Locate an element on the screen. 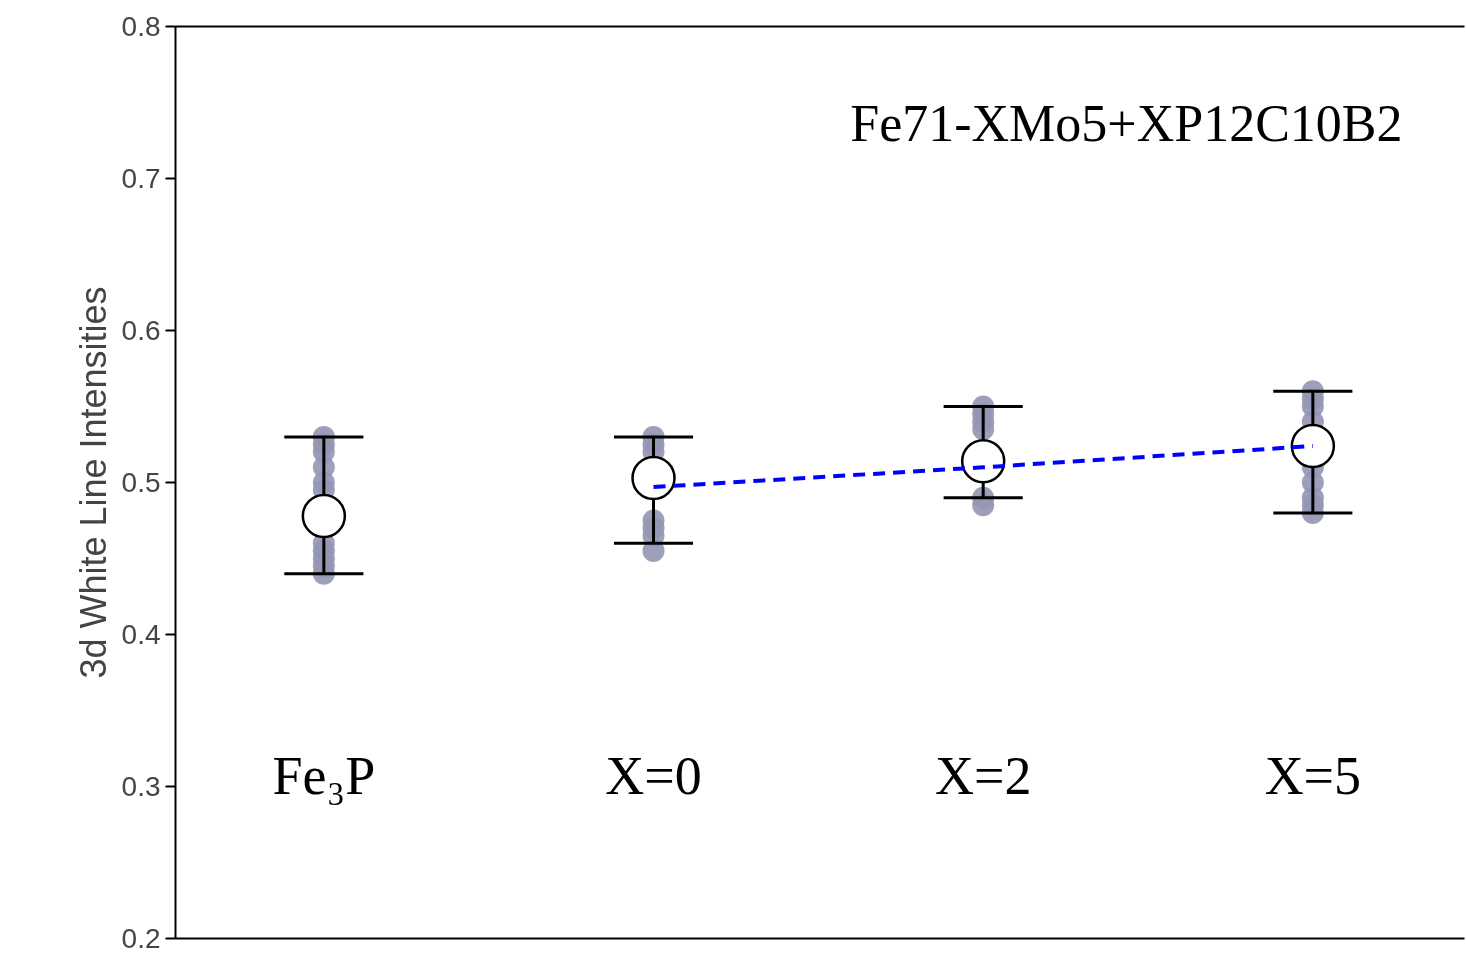  y-tick-label: 0.6 is located at coordinates (141, 330).